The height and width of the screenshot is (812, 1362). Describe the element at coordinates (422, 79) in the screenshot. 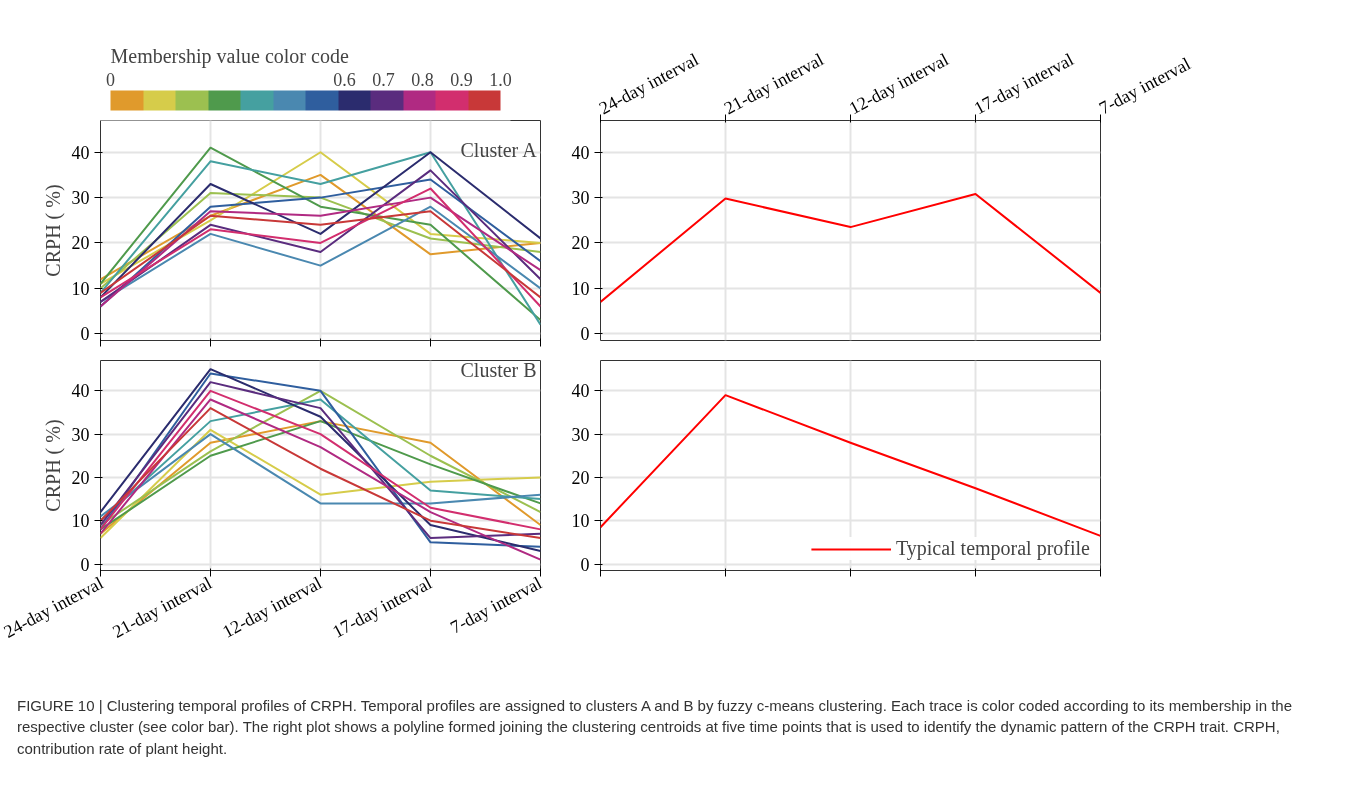

I see `color-bar-label: 0.8` at that location.